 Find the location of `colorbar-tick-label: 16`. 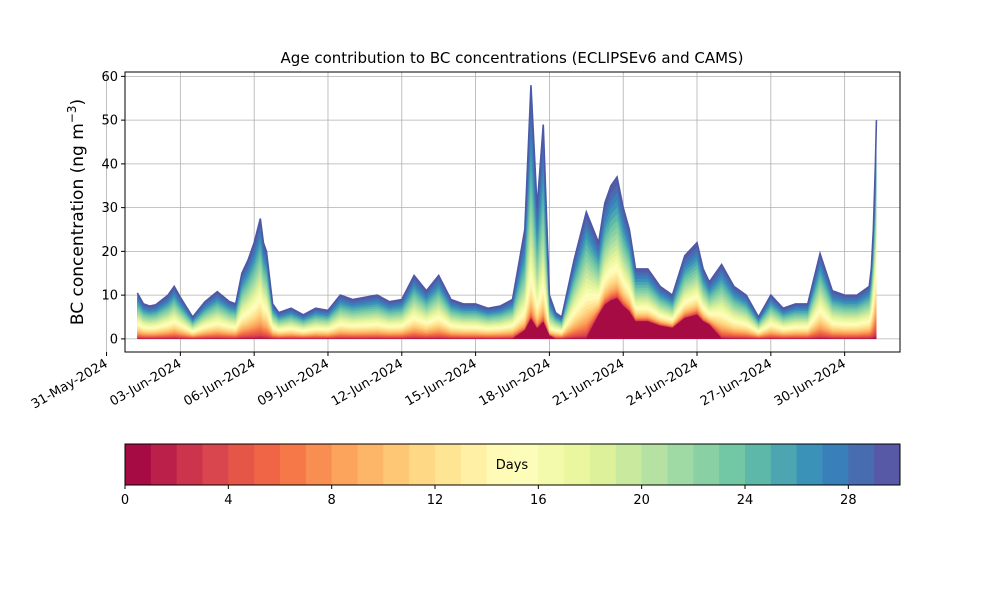

colorbar-tick-label: 16 is located at coordinates (538, 500).